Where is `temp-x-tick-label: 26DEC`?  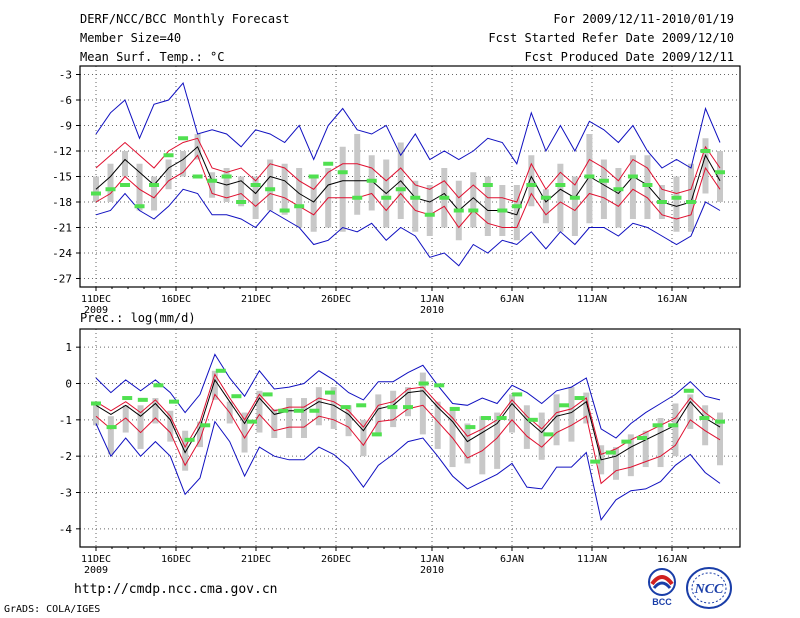 temp-x-tick-label: 26DEC is located at coordinates (336, 299).